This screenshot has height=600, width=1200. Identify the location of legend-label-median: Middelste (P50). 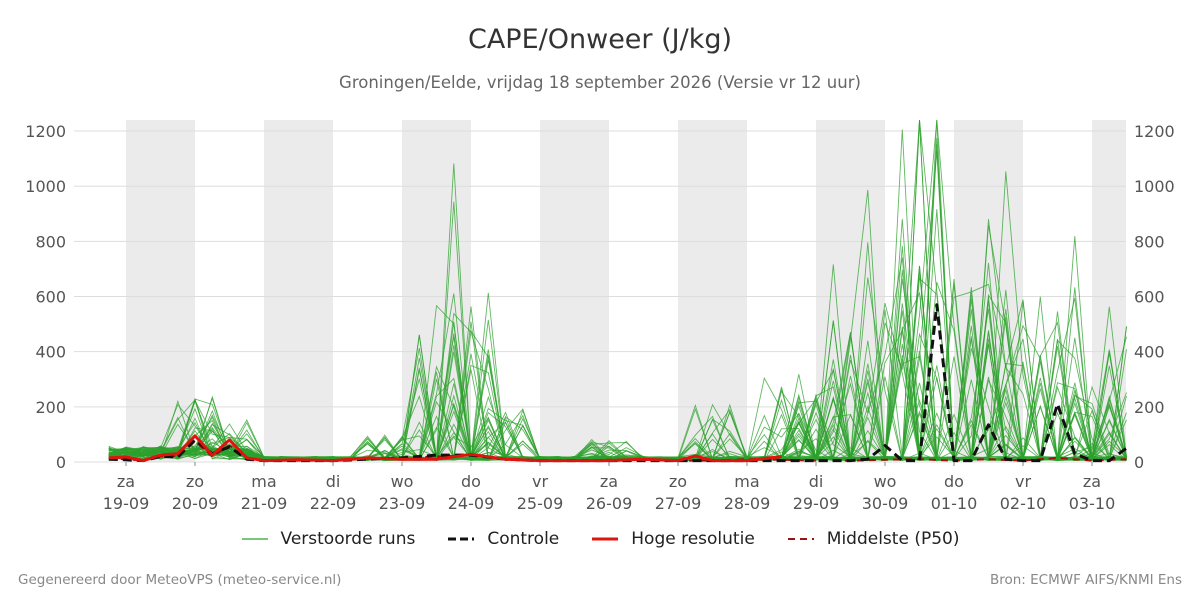
(893, 539).